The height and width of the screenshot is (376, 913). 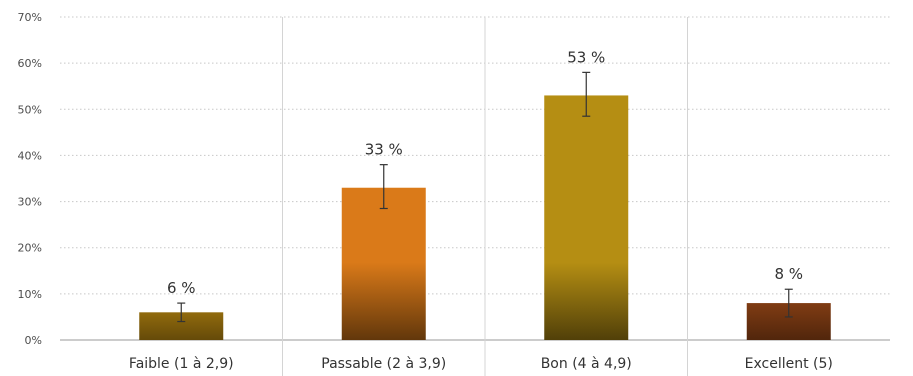 I want to click on y-tick-label: 10%, so click(x=30, y=294).